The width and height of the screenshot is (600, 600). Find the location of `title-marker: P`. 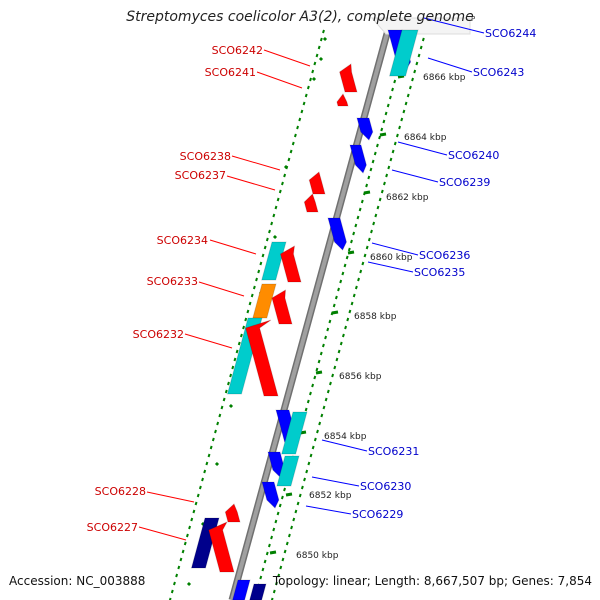

title-marker: P is located at coordinates (473, 19).